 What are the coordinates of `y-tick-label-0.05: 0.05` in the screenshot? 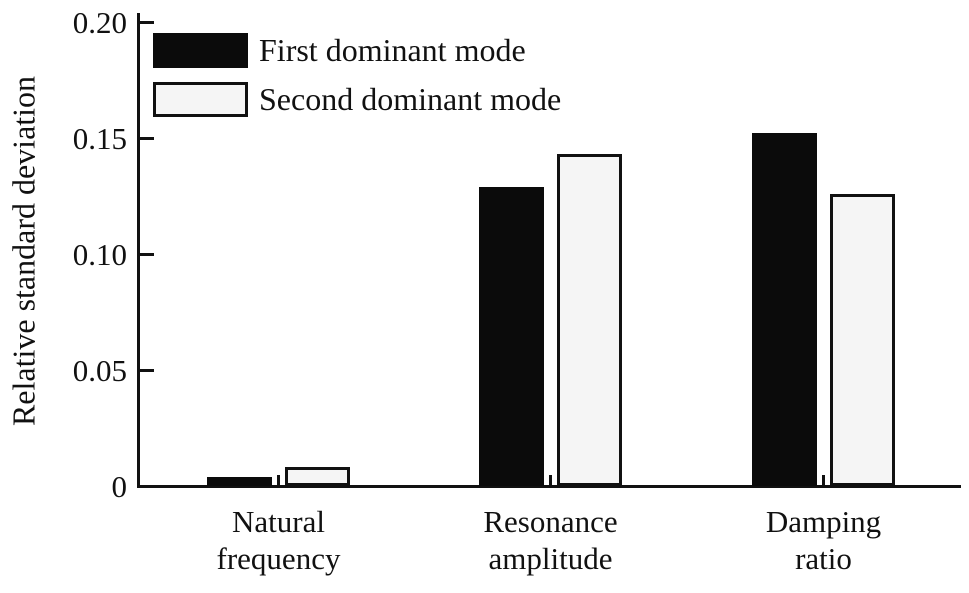 It's located at (99, 370).